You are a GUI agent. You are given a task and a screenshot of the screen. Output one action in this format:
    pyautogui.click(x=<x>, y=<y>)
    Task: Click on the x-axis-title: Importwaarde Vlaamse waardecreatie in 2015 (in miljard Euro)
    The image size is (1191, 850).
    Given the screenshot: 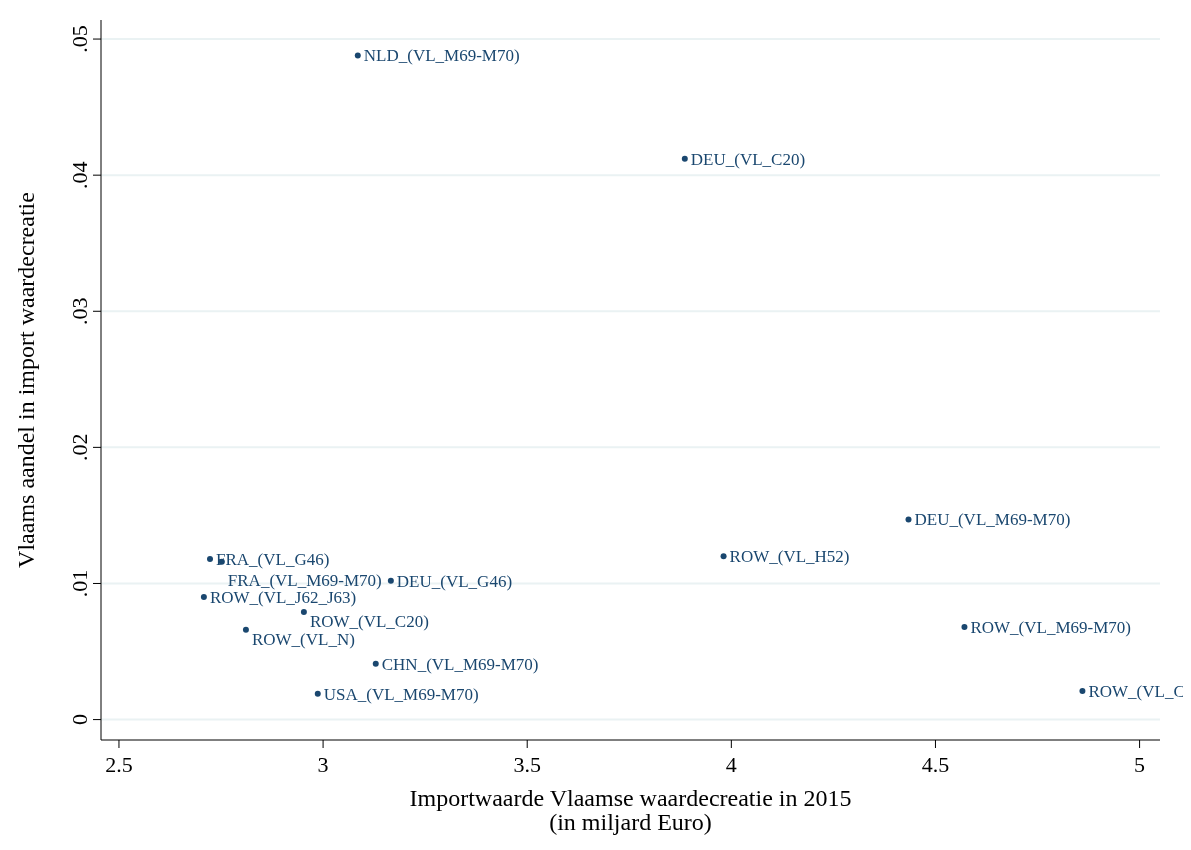 What is the action you would take?
    pyautogui.click(x=630, y=810)
    